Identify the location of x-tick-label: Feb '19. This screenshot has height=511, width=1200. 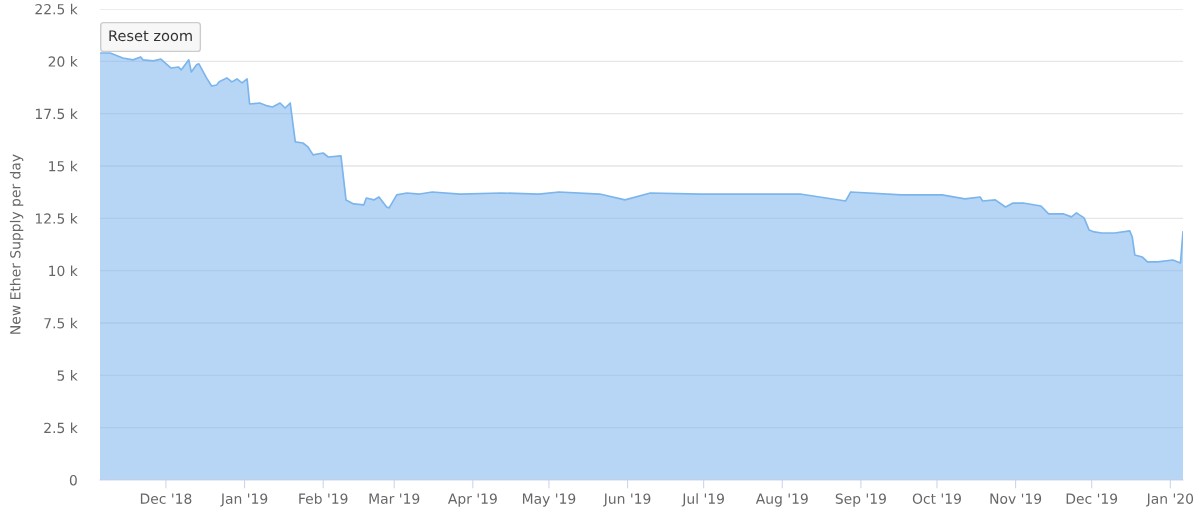
(323, 498).